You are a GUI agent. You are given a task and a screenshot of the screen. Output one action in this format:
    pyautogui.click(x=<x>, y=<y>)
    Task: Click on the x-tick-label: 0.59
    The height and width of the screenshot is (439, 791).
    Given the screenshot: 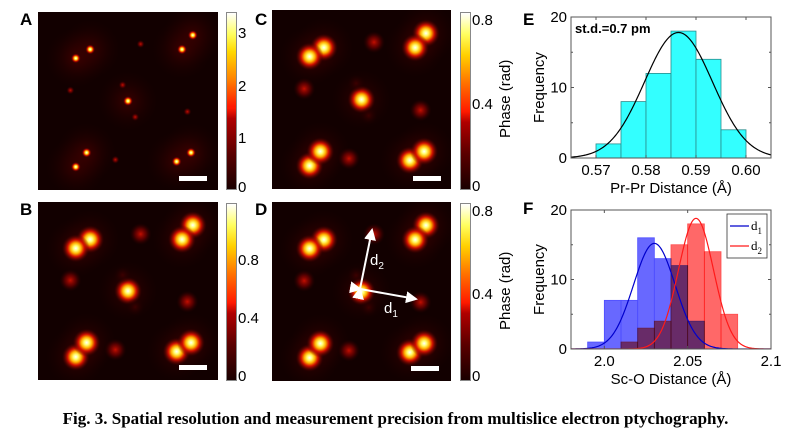 What is the action you would take?
    pyautogui.click(x=695, y=170)
    